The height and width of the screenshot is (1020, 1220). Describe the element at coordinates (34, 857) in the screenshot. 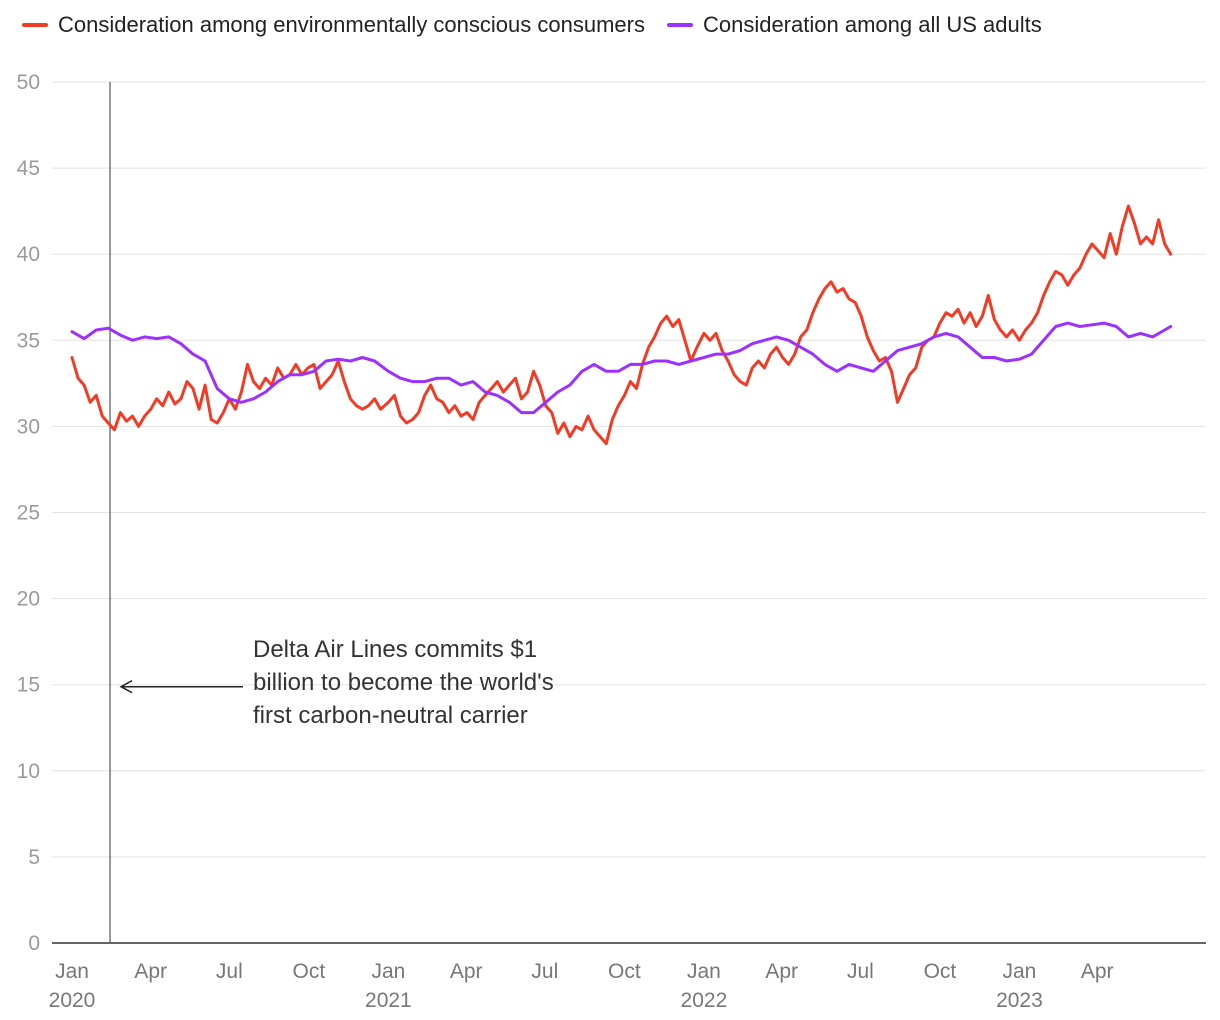

I see `y-tick-label-5: 5` at that location.